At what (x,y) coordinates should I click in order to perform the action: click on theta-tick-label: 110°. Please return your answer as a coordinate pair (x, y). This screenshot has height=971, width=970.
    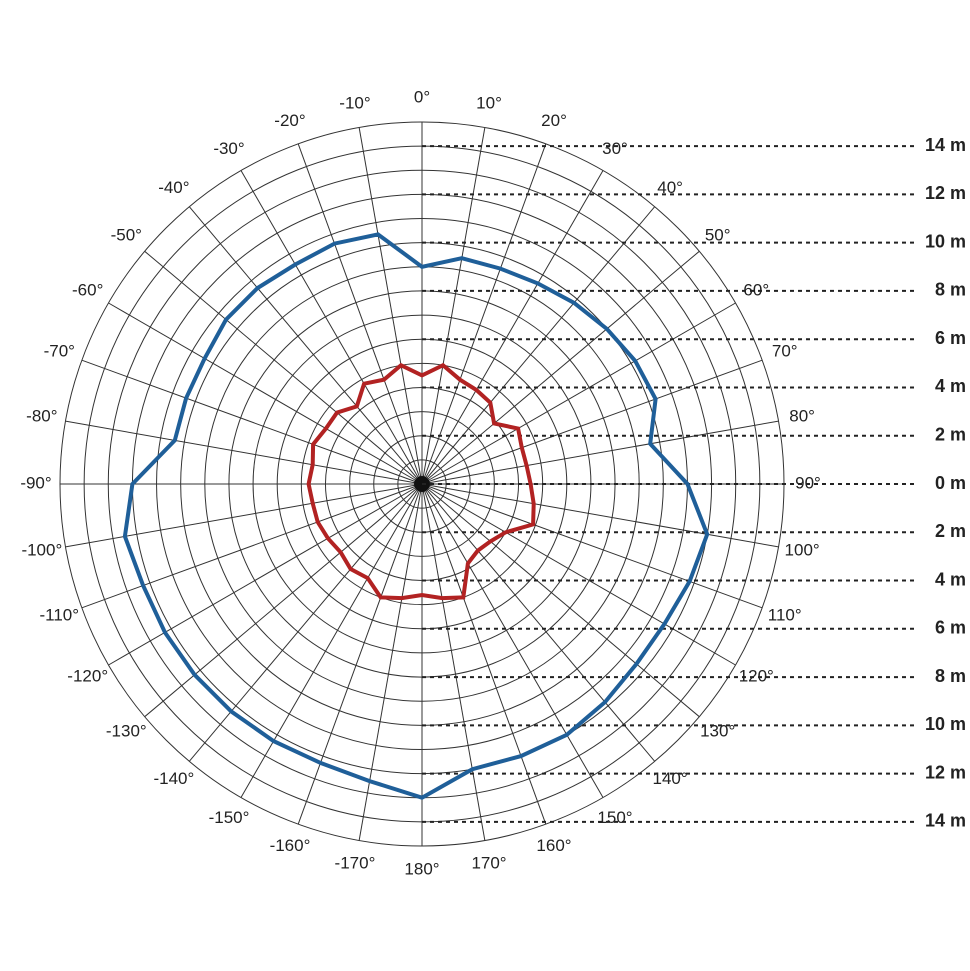
    Looking at the image, I should click on (785, 615).